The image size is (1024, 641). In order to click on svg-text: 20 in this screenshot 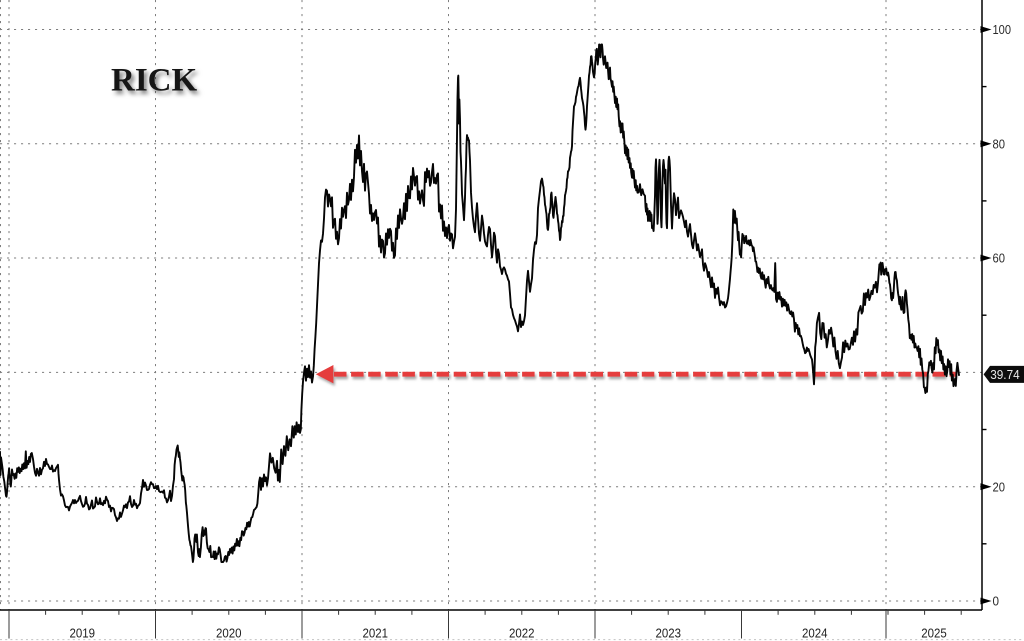, I will do `click(999, 486)`.